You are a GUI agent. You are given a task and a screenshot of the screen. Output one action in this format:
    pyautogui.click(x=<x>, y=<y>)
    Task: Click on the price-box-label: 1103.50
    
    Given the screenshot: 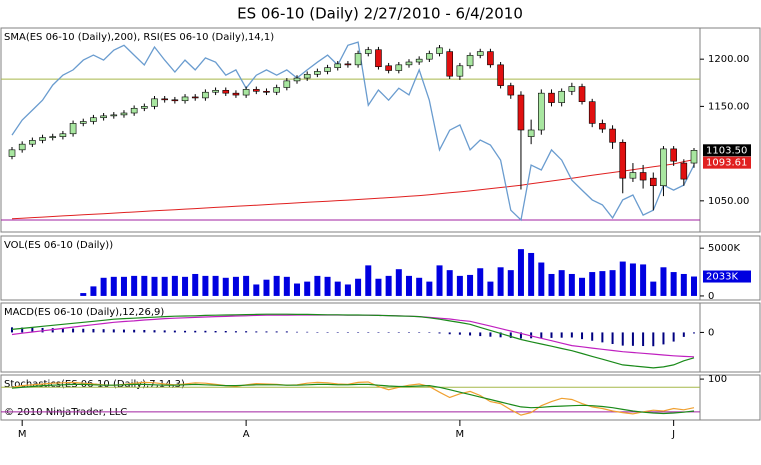 What is the action you would take?
    pyautogui.click(x=726, y=150)
    